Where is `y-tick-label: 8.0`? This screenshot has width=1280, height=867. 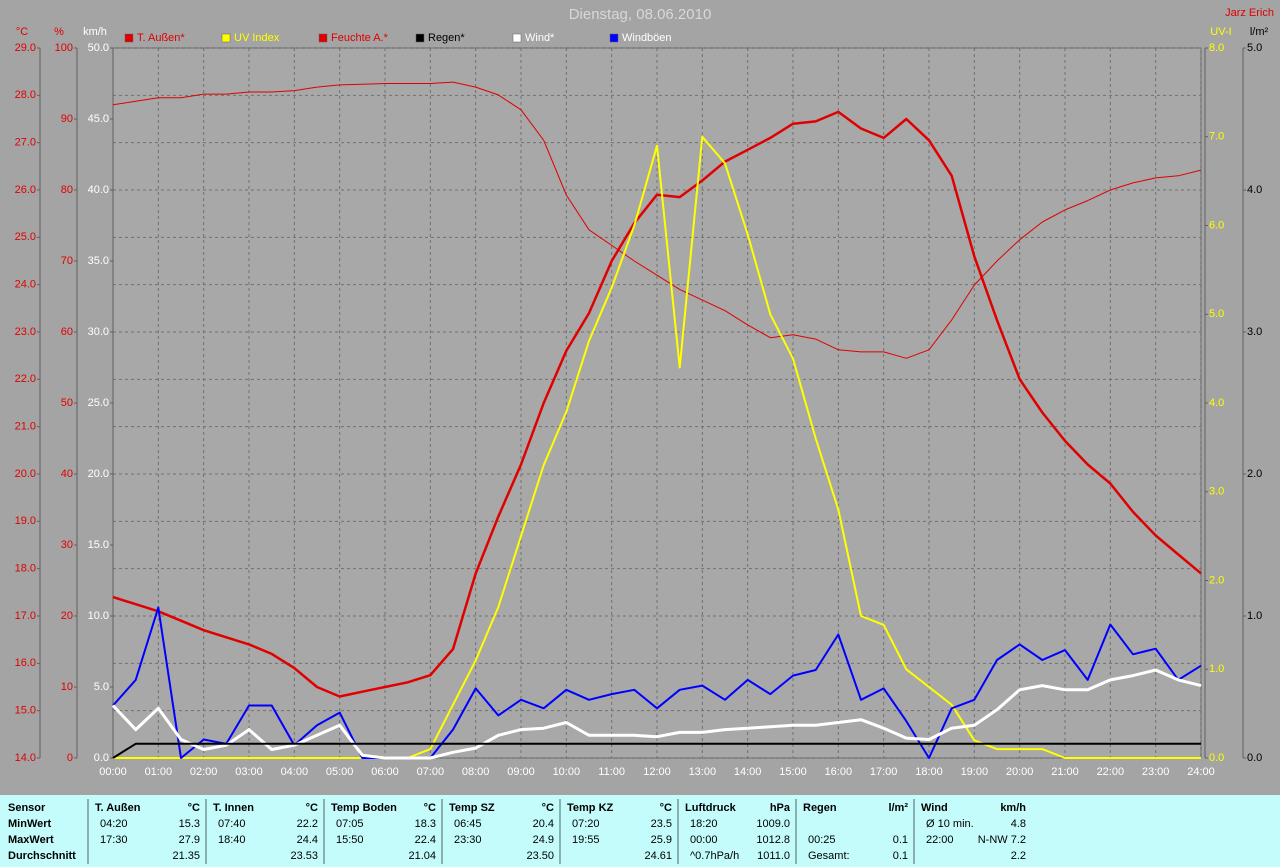 y-tick-label: 8.0 is located at coordinates (1216, 48).